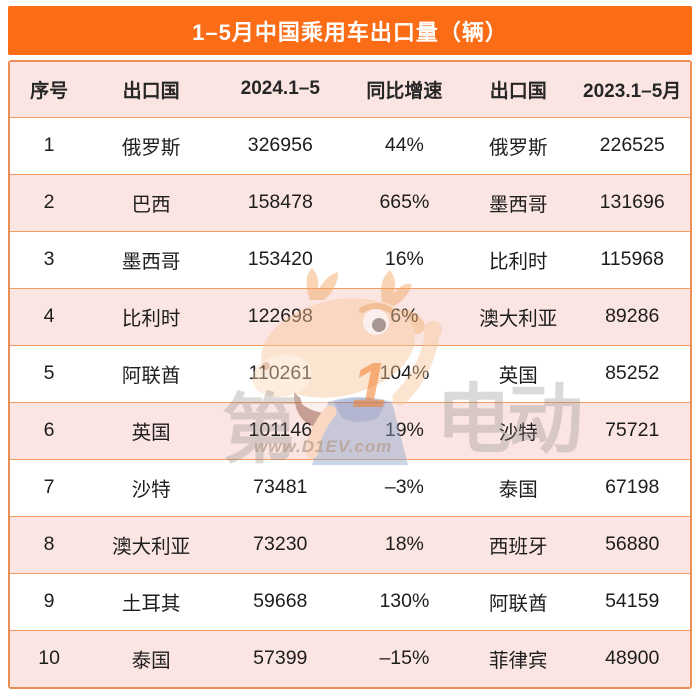  I want to click on rank-cell: 1, so click(49, 145).